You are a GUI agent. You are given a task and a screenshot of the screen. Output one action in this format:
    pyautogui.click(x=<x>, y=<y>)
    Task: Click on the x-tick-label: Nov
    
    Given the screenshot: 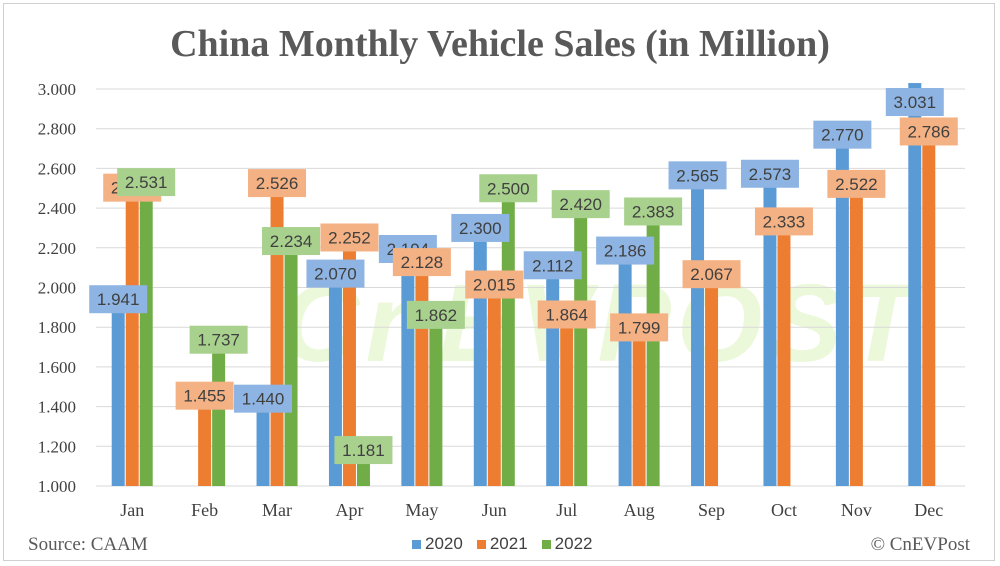 What is the action you would take?
    pyautogui.click(x=856, y=510)
    